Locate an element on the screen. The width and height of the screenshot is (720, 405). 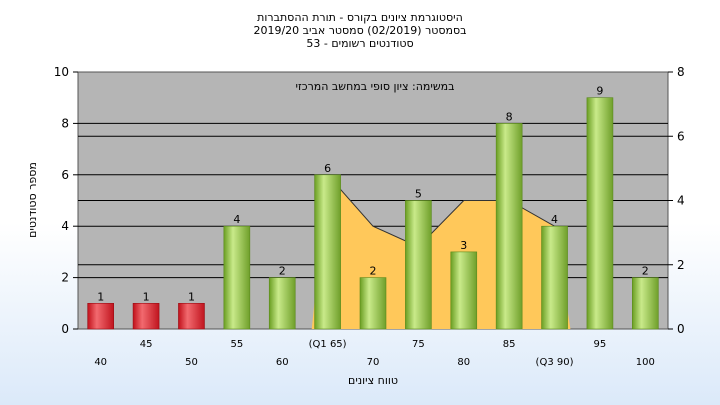
title-line-1: היסטוגרמת ציונים בקורס - תורת ההסתברות is located at coordinates (360, 17).